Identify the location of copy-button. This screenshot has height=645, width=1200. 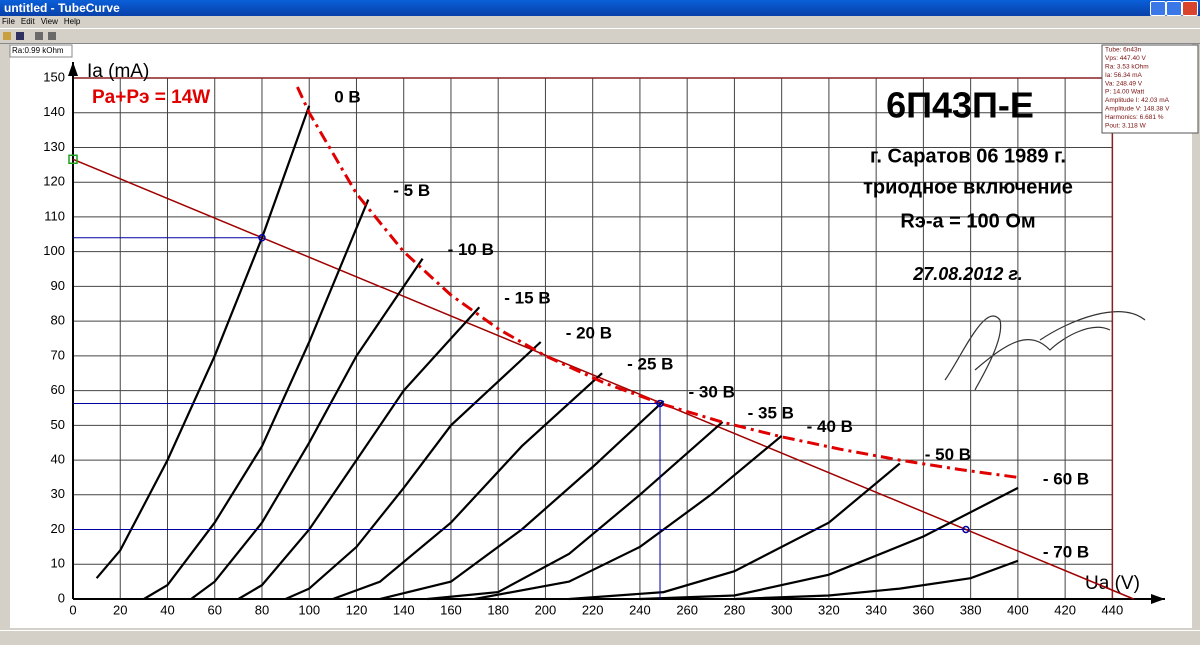
(39, 36).